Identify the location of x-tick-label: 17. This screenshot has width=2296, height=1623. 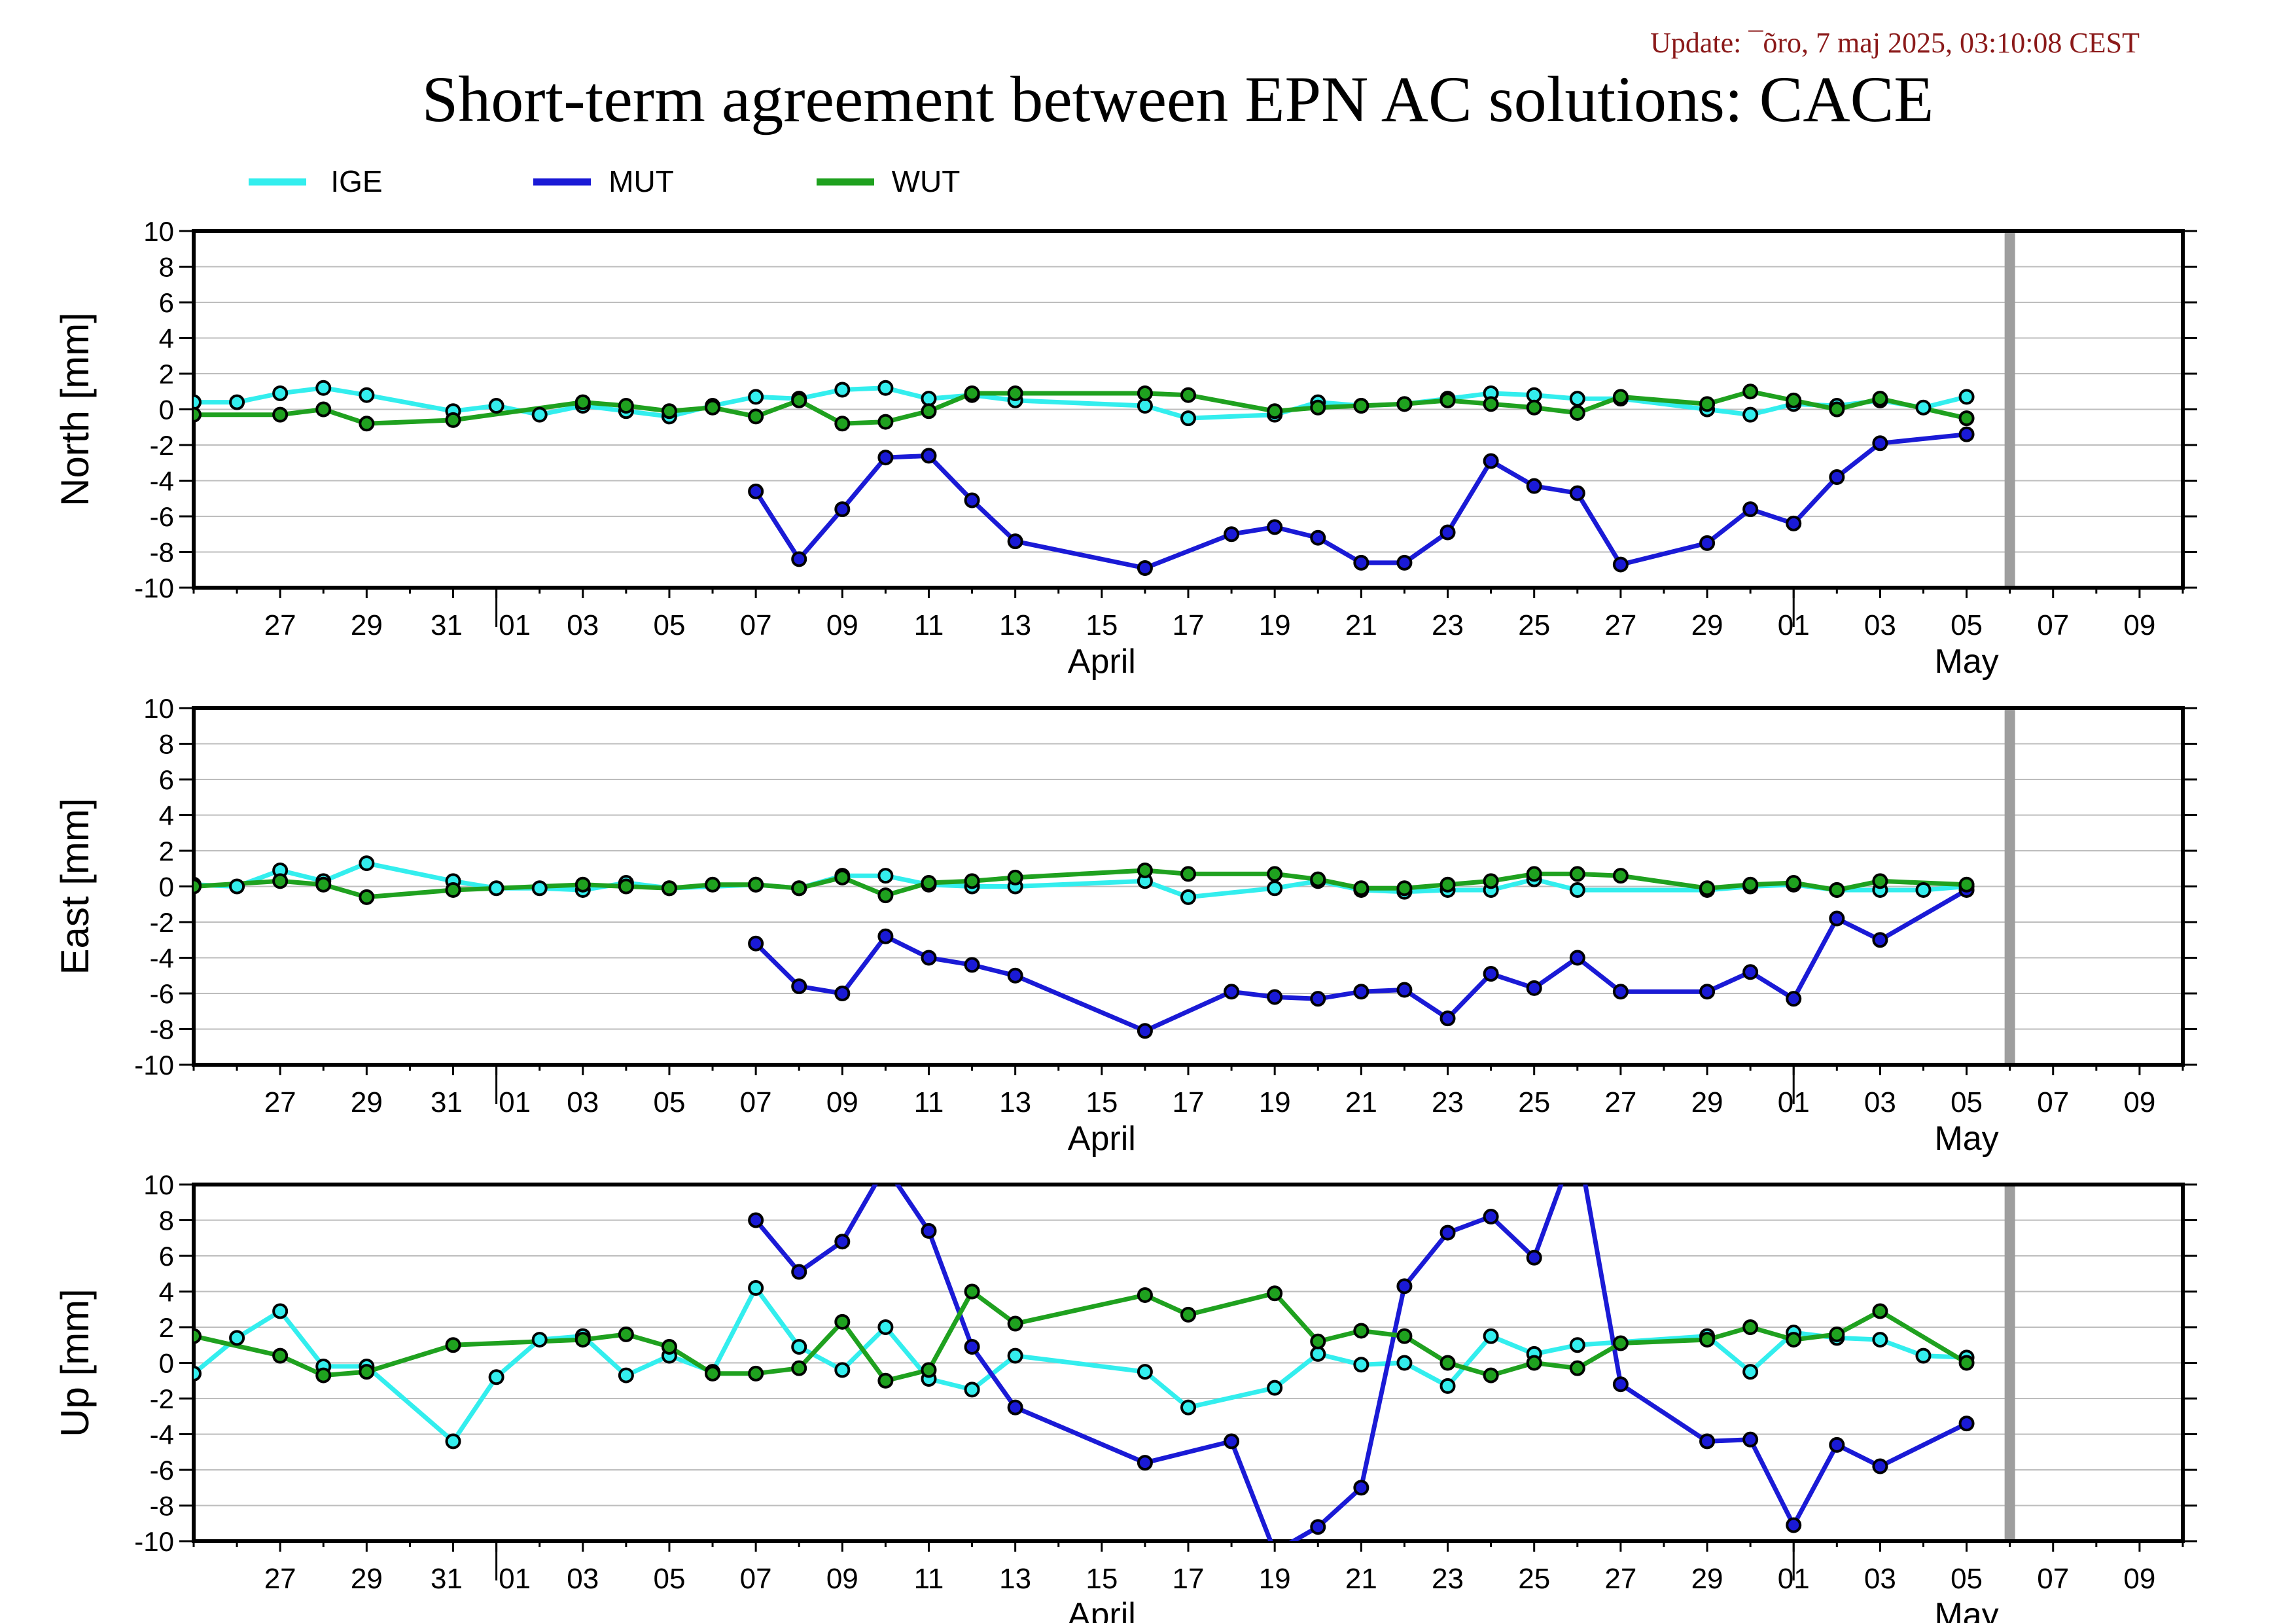
(1189, 1579).